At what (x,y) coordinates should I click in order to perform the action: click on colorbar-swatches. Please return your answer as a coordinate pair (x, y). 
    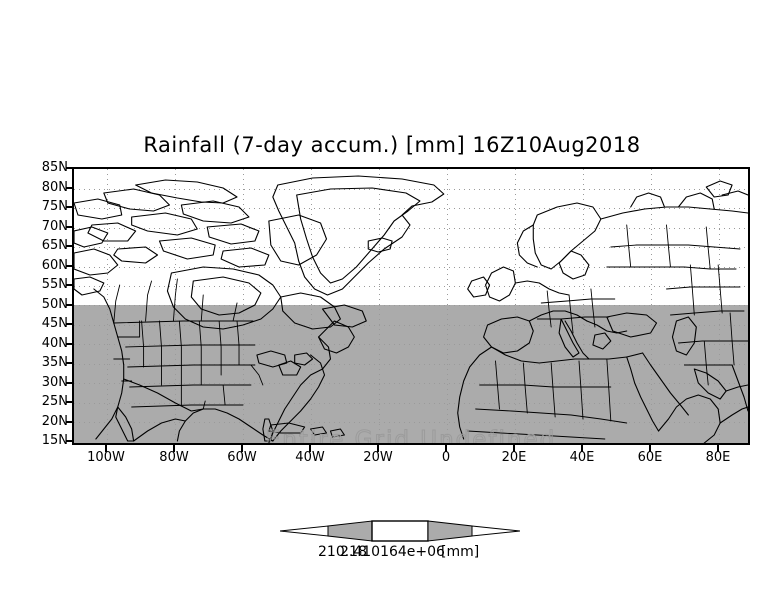
    Looking at the image, I should click on (400, 531).